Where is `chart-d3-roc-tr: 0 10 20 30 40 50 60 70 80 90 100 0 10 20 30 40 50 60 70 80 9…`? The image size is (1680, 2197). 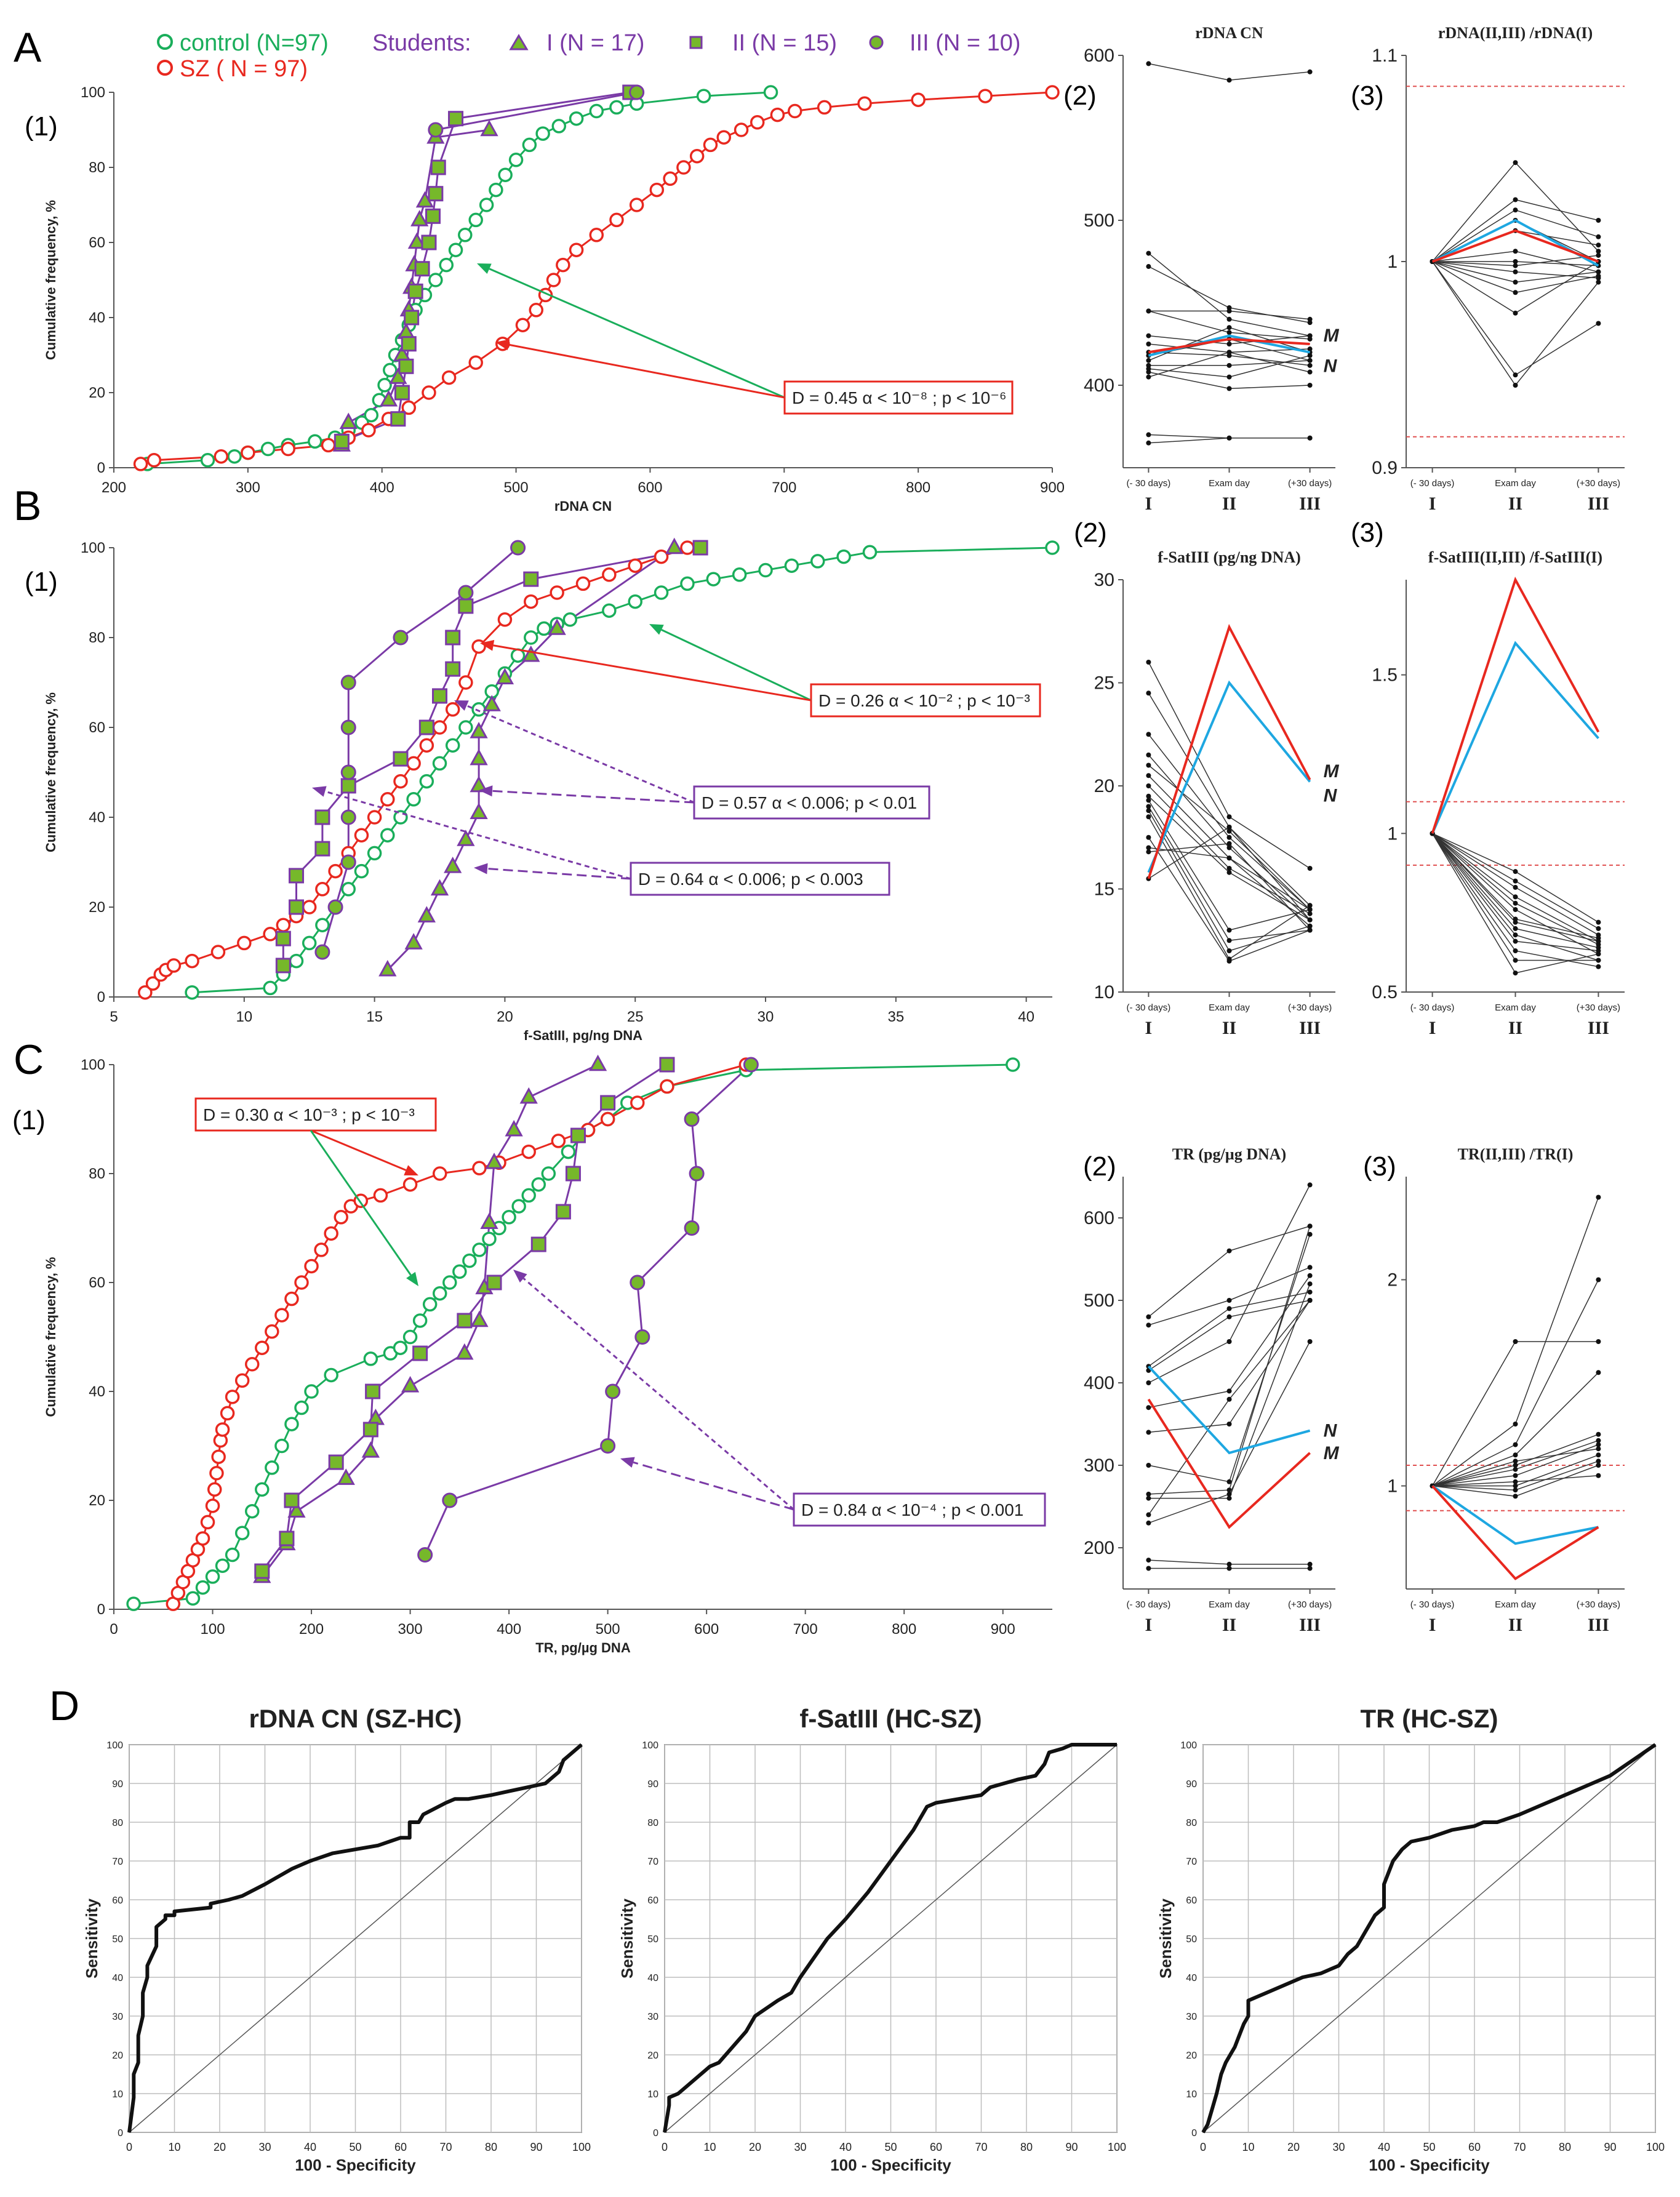
chart-d3-roc-tr: 0 10 20 30 40 50 60 70 80 90 100 0 10 20 30 40 50 60 70 80 9… is located at coordinates (1410, 1939).